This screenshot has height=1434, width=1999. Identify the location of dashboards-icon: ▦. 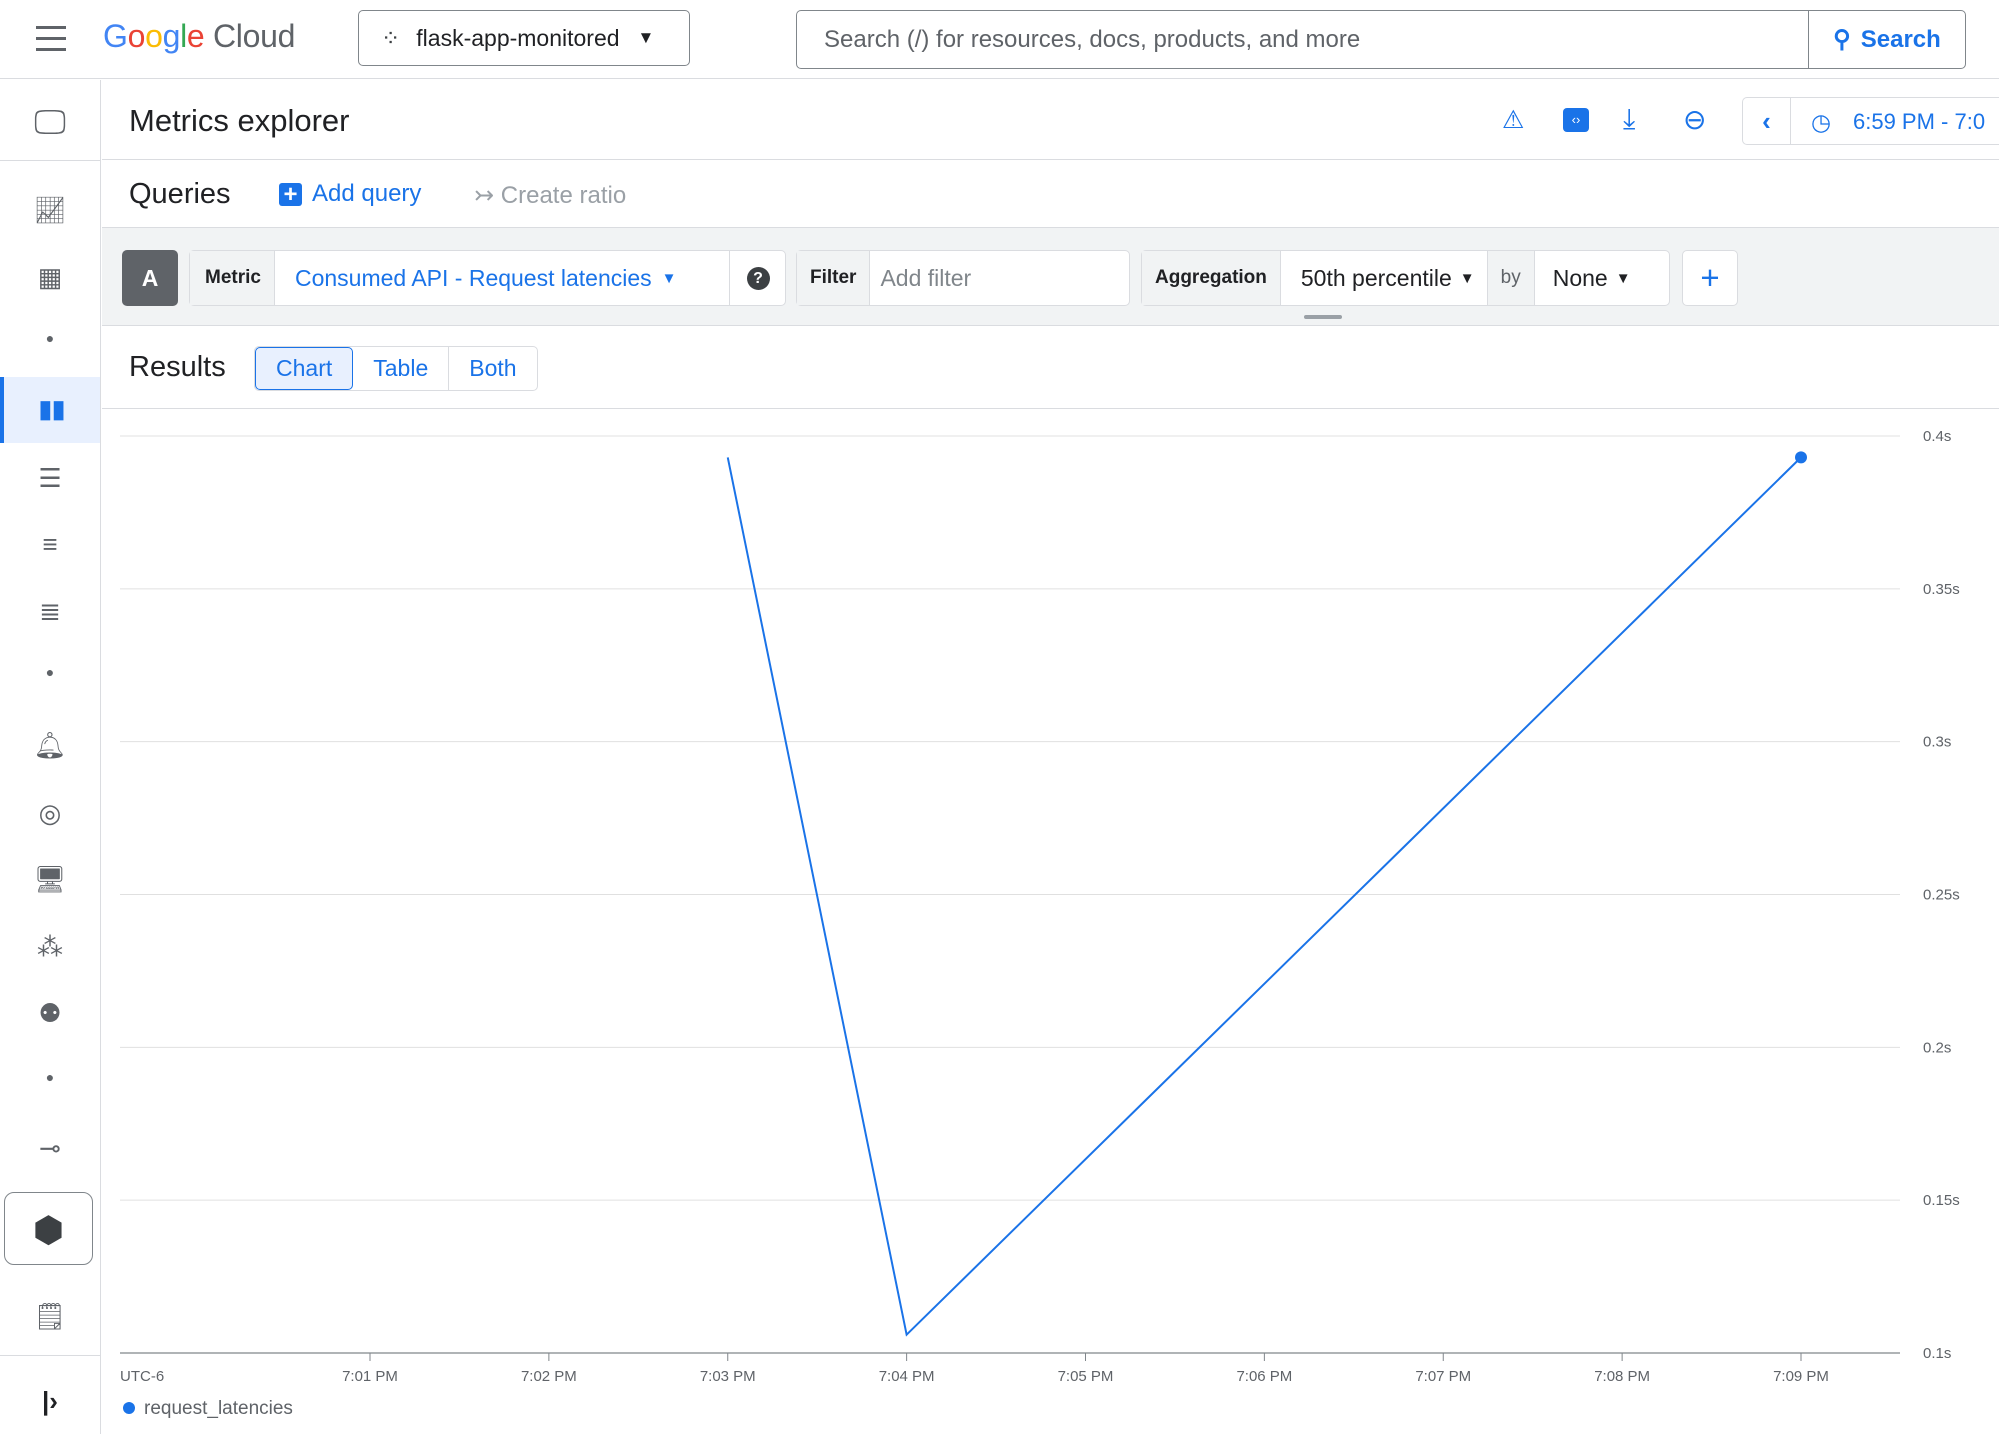
(50, 277).